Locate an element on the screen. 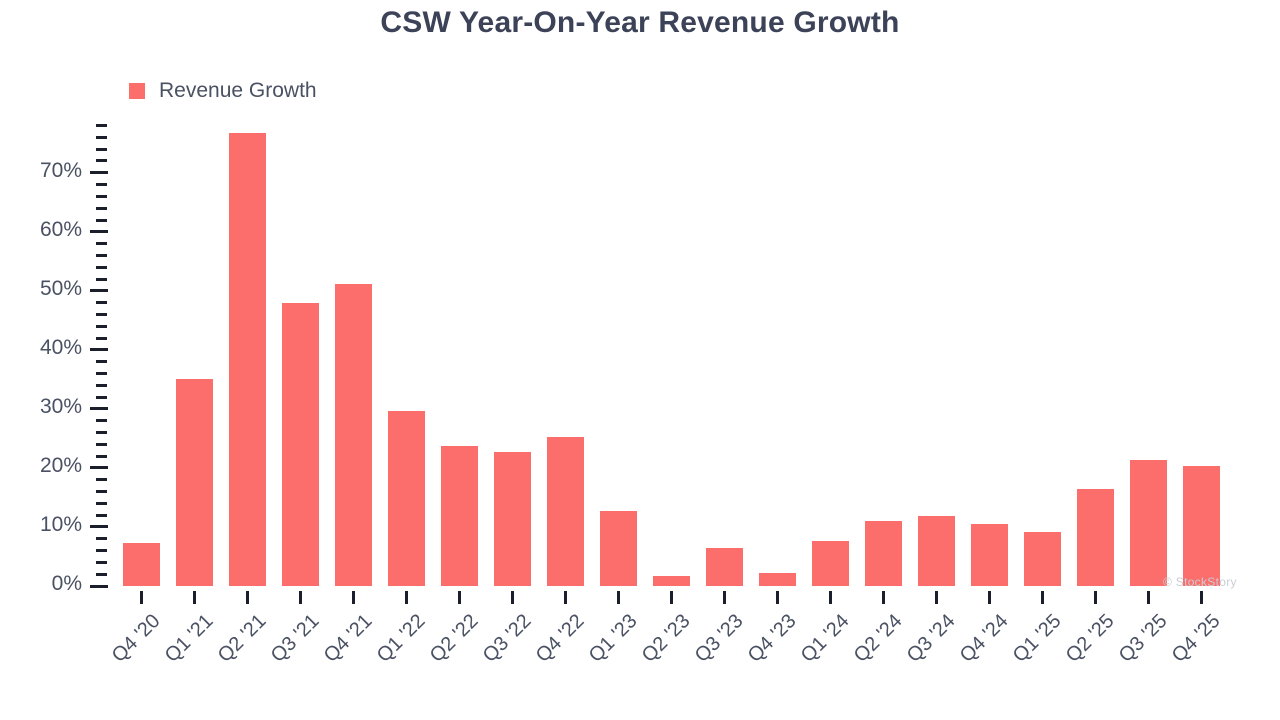 The height and width of the screenshot is (720, 1280). y-axis-tick-label: 40% is located at coordinates (60, 347).